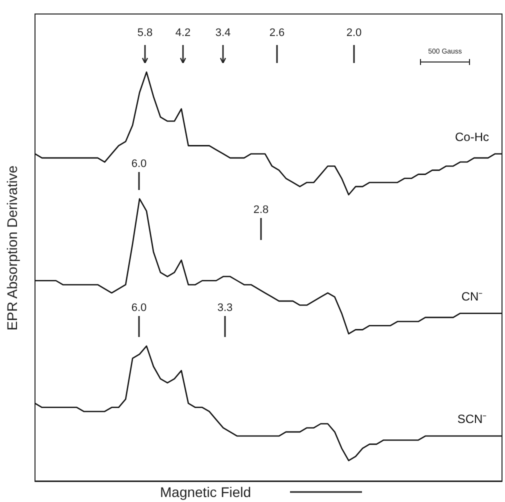 Image resolution: width=505 pixels, height=502 pixels. What do you see at coordinates (225, 308) in the screenshot?
I see `annotation: 3.3` at bounding box center [225, 308].